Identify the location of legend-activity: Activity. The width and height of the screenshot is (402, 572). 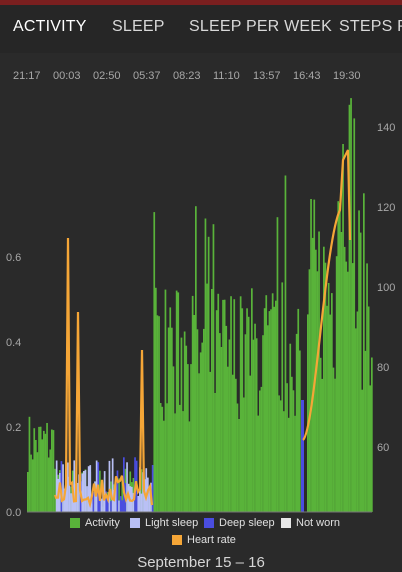
(95, 523).